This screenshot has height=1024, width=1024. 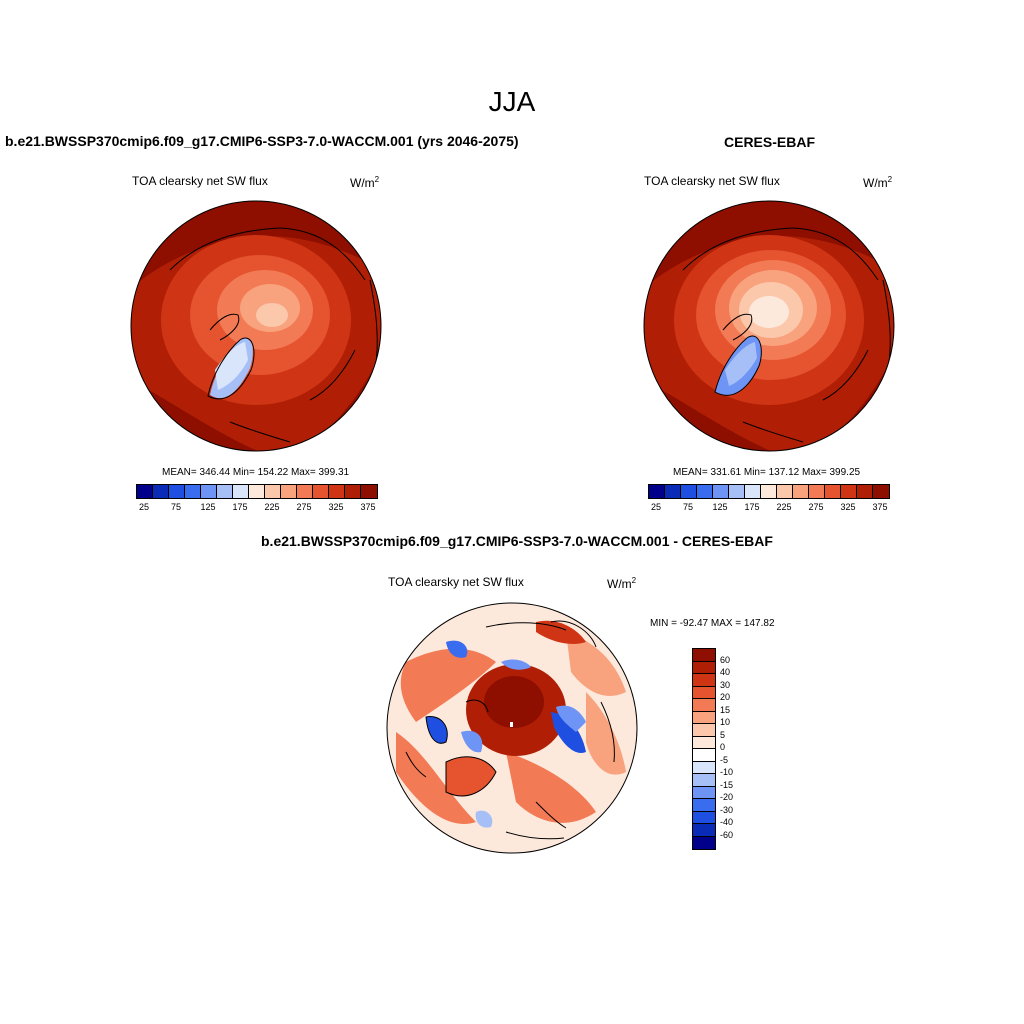 I want to click on panel3-colorbar, so click(x=704, y=749).